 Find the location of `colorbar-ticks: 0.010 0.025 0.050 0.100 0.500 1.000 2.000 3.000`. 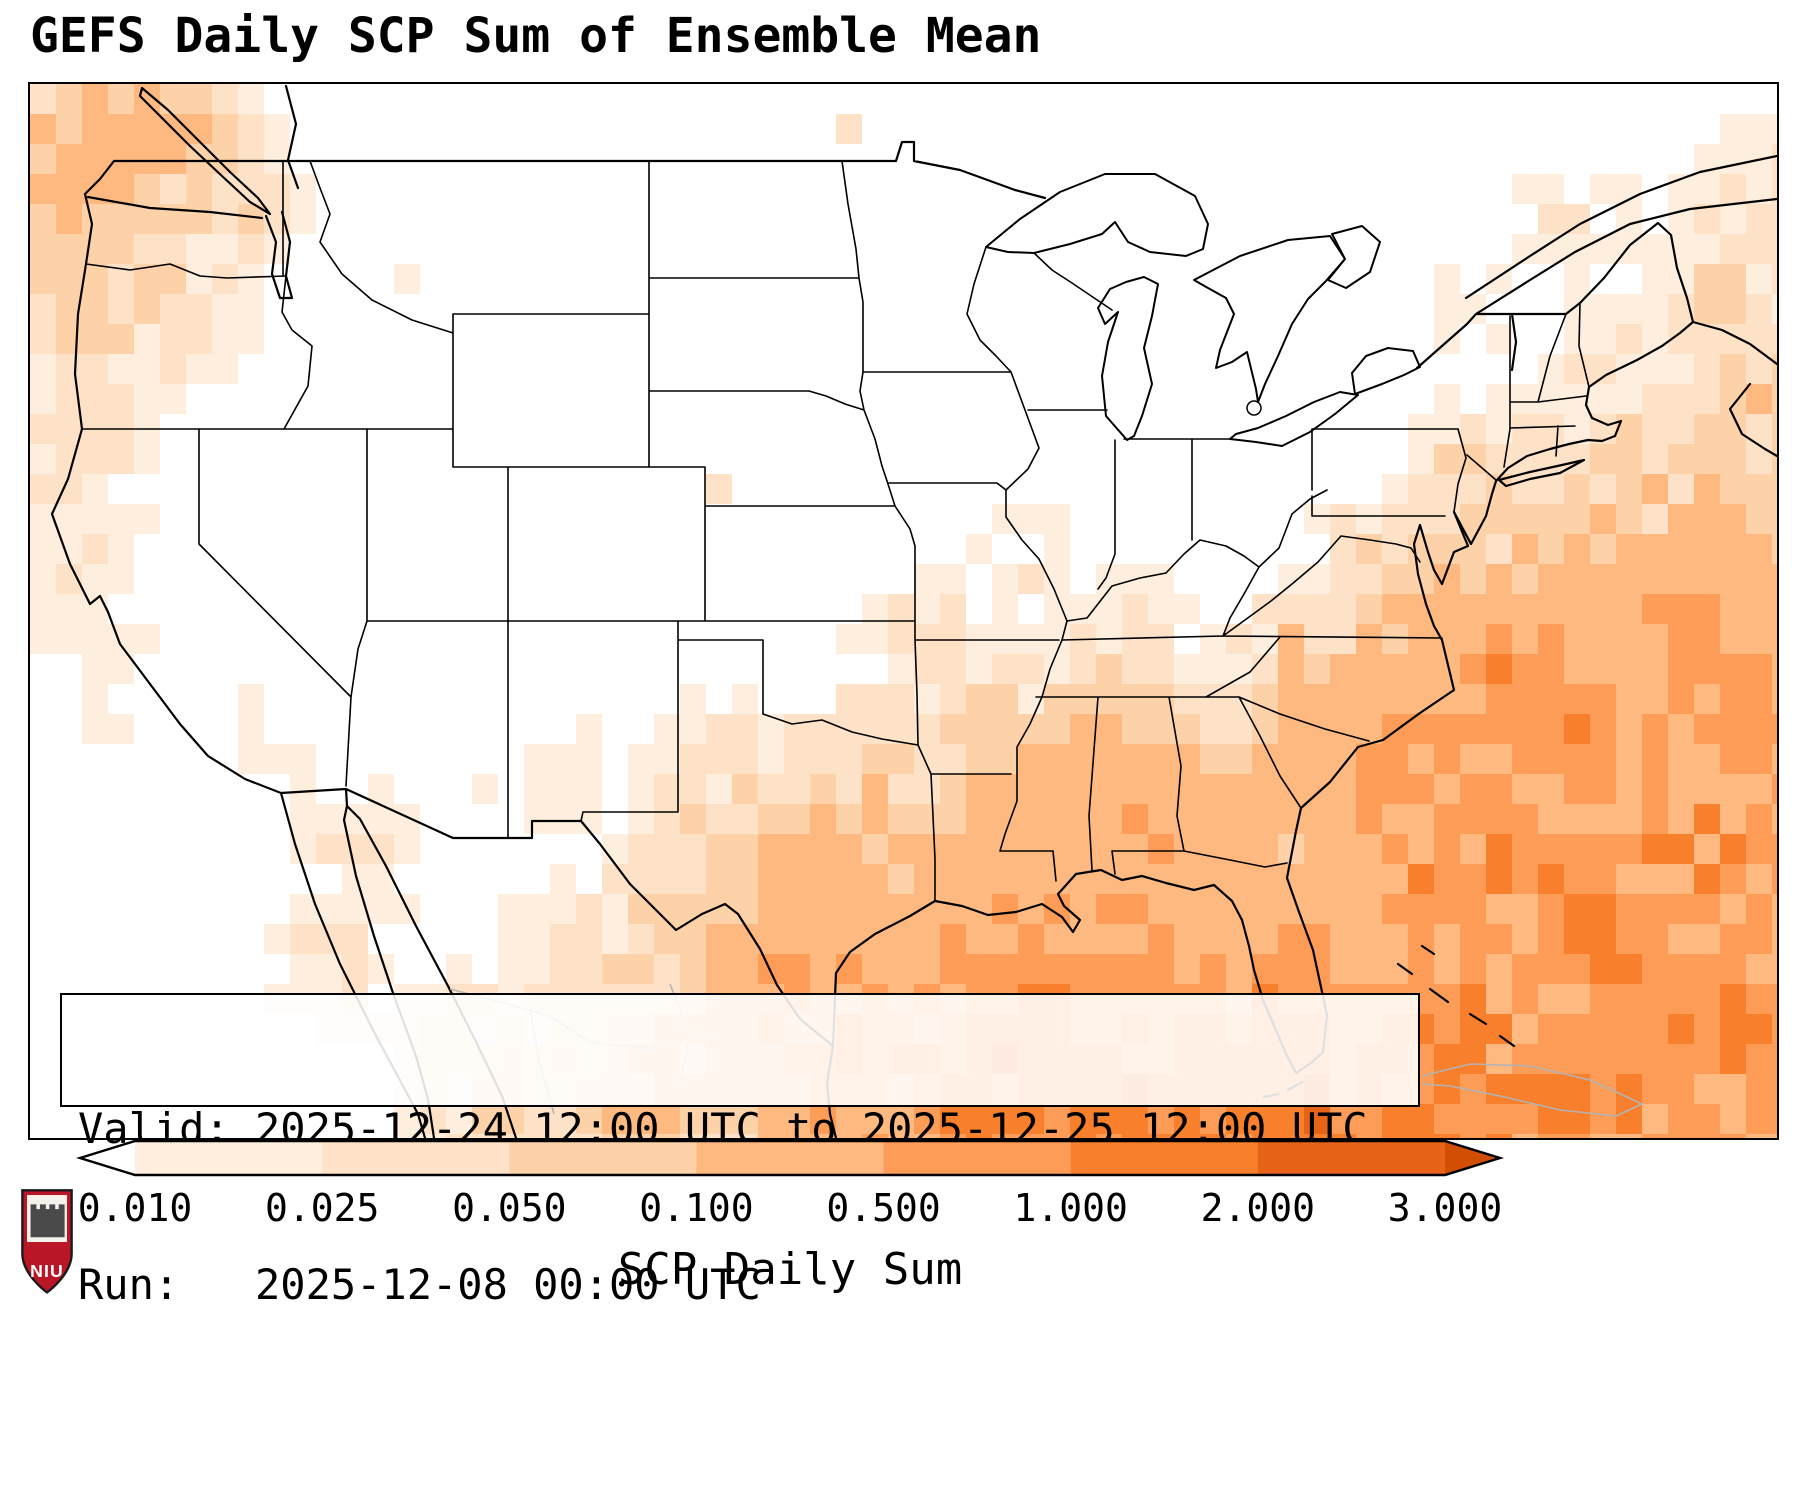

colorbar-ticks: 0.010 0.025 0.050 0.100 0.500 1.000 2.000 3.000 is located at coordinates (901, 1209).